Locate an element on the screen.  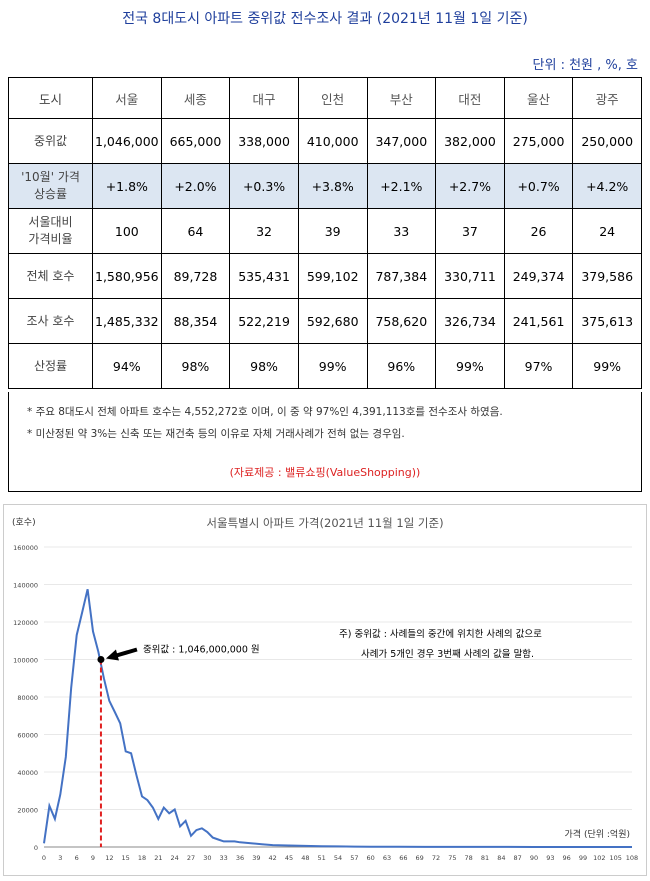
x-tick-label: 96 is located at coordinates (567, 858).